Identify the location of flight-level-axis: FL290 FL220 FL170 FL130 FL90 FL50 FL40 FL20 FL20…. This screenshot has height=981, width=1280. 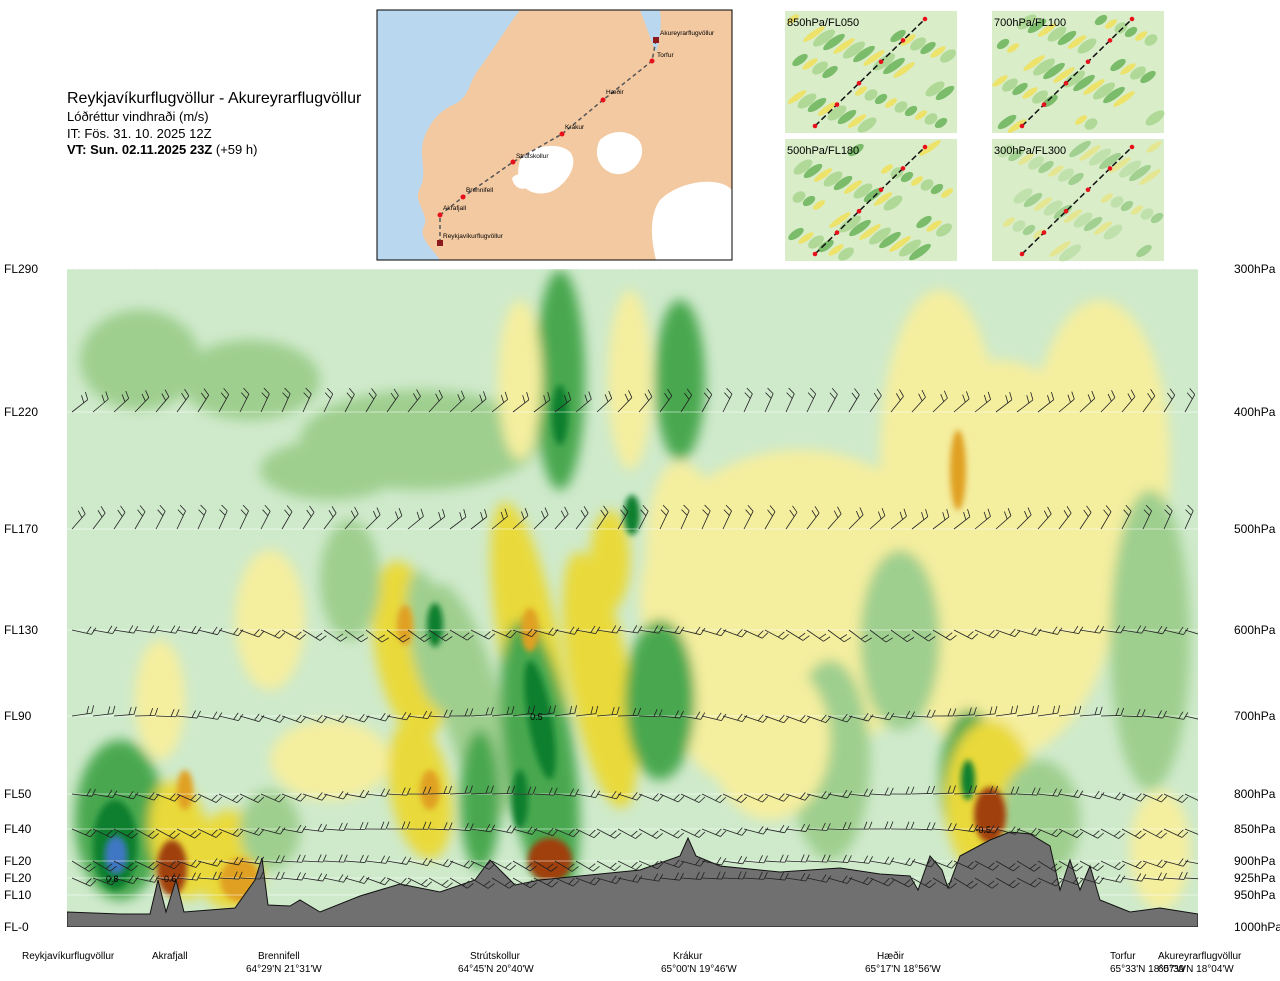
(21, 598).